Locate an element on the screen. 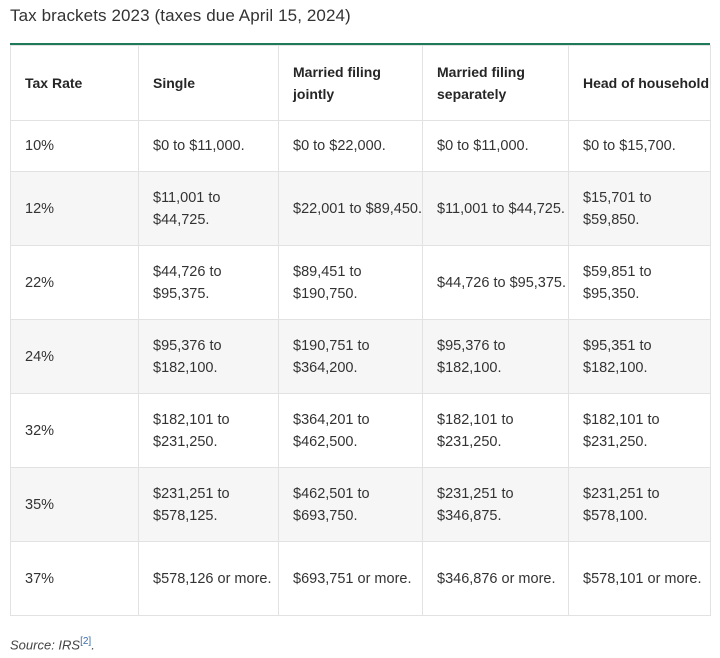  table-cell: $231,251 to $578,125. is located at coordinates (208, 504).